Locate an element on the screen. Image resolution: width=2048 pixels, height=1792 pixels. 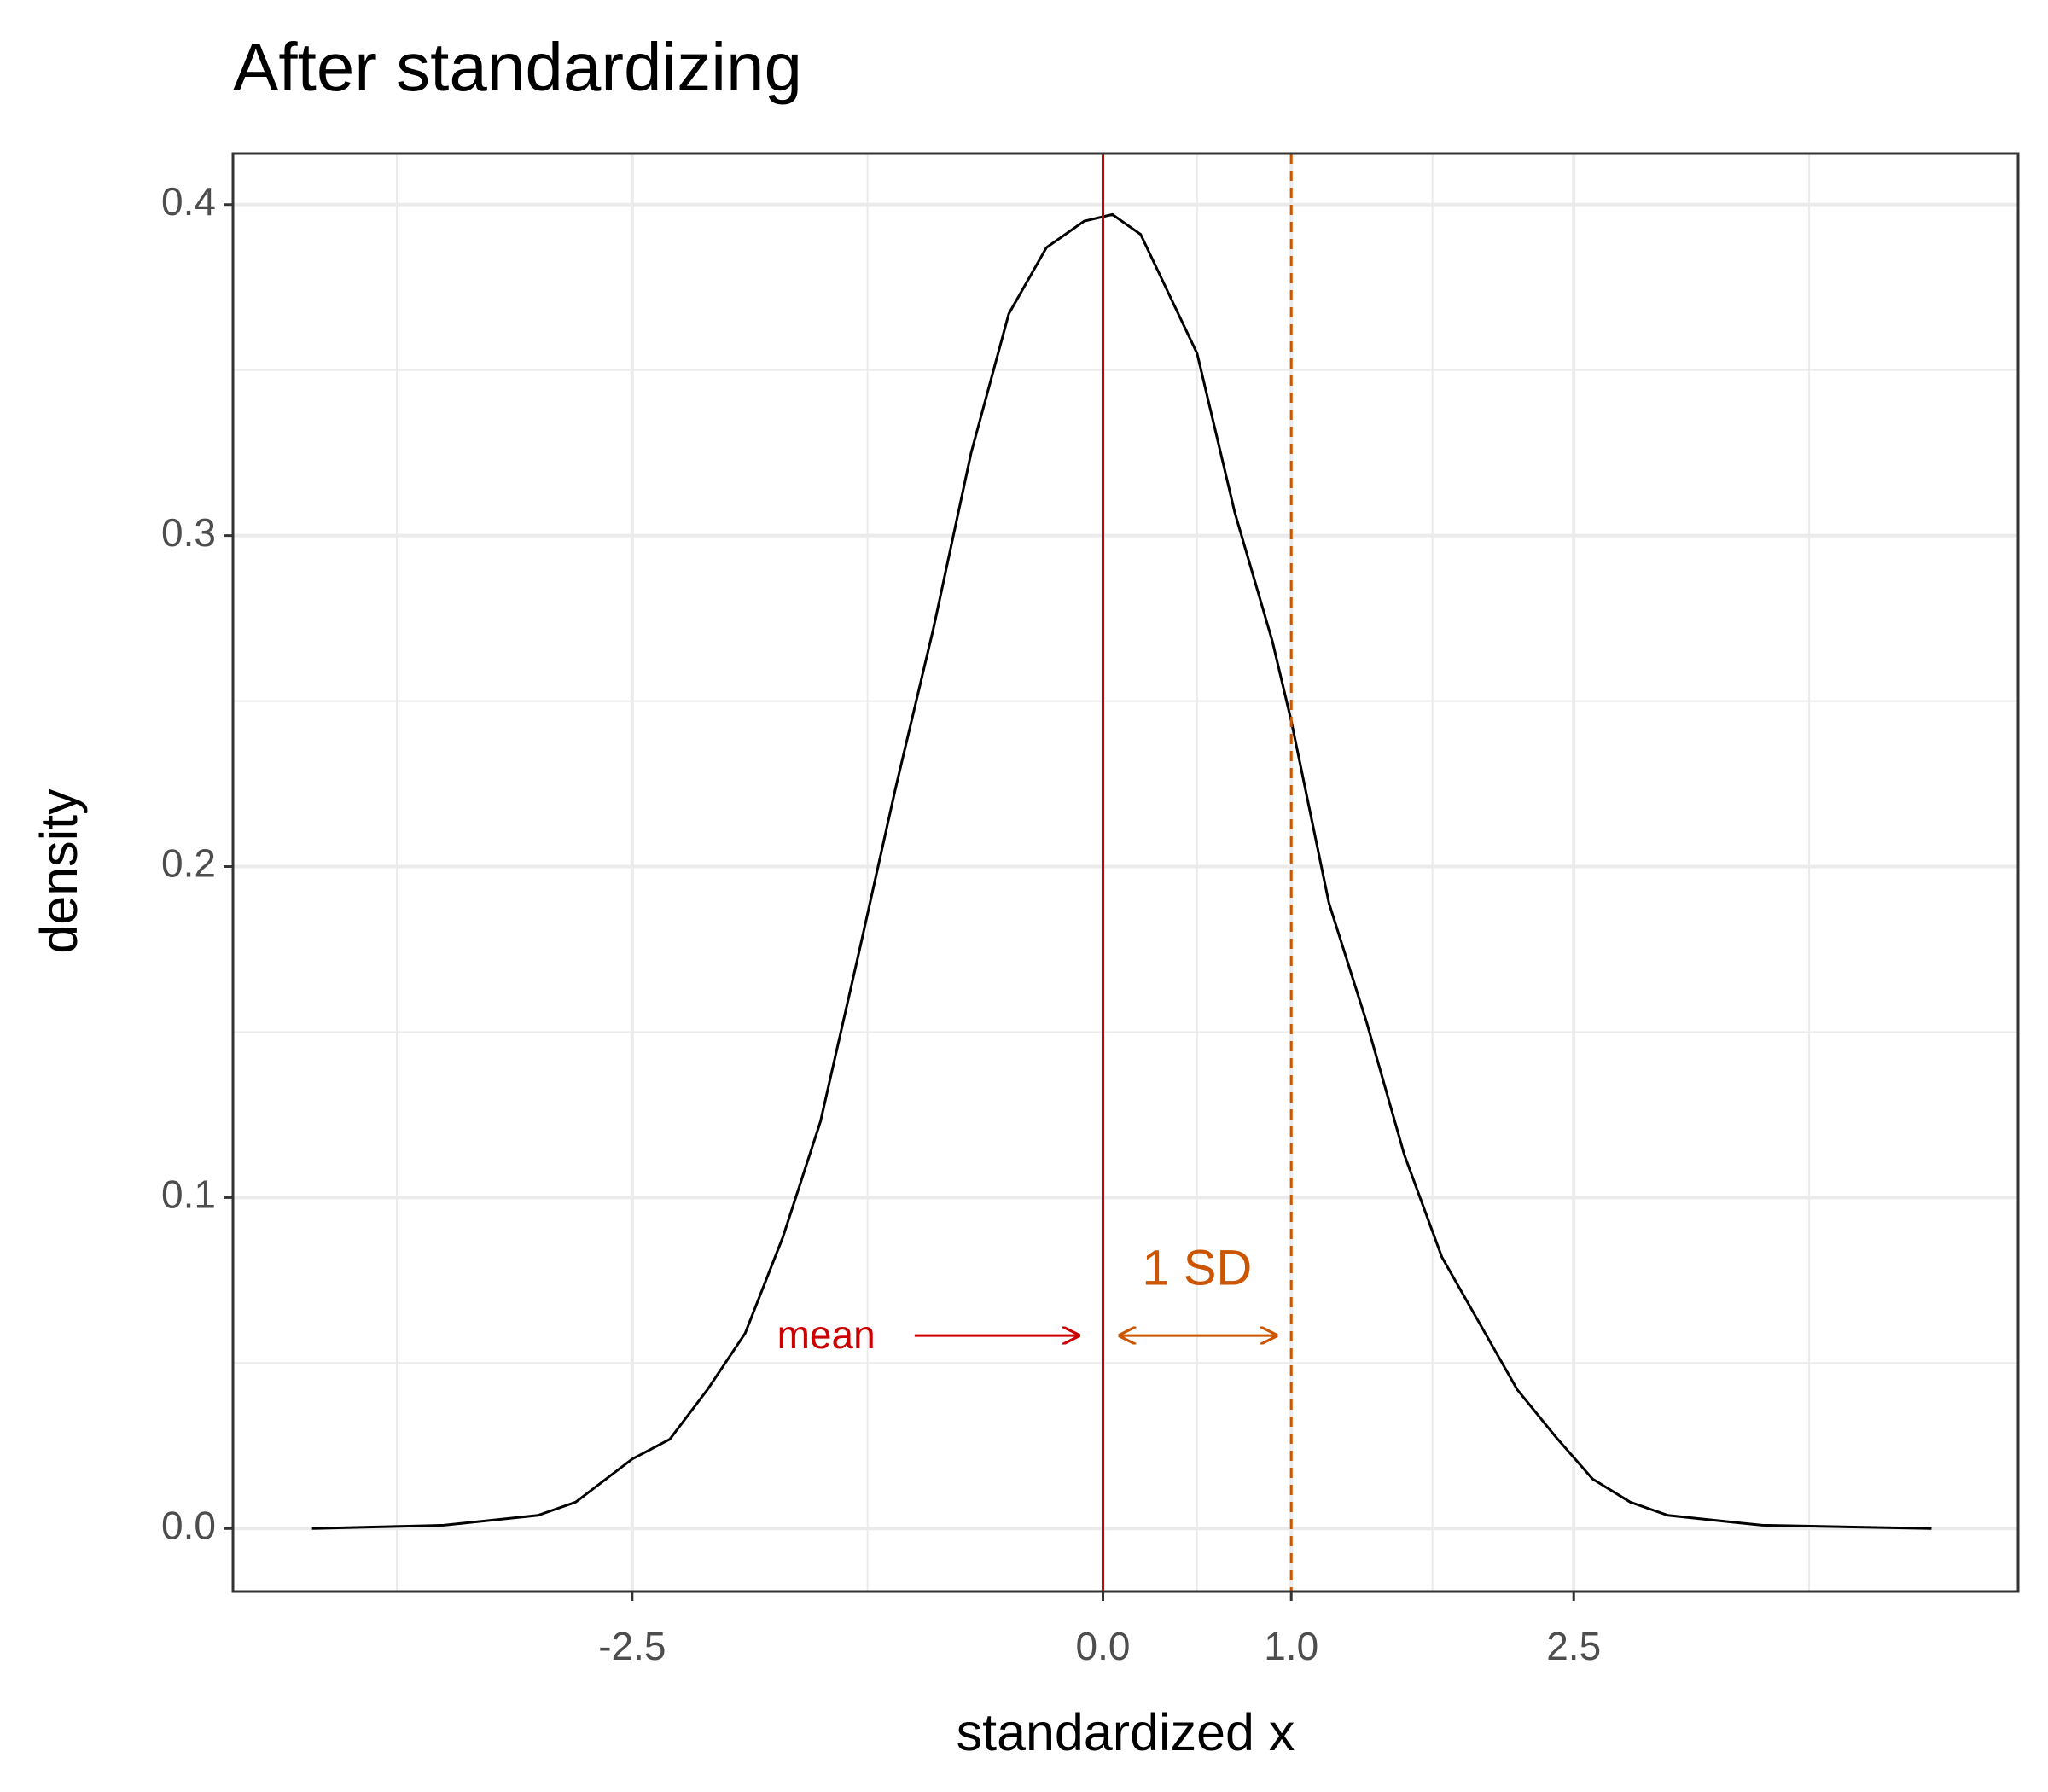
y-tick-label: 0.2 is located at coordinates (188, 863).